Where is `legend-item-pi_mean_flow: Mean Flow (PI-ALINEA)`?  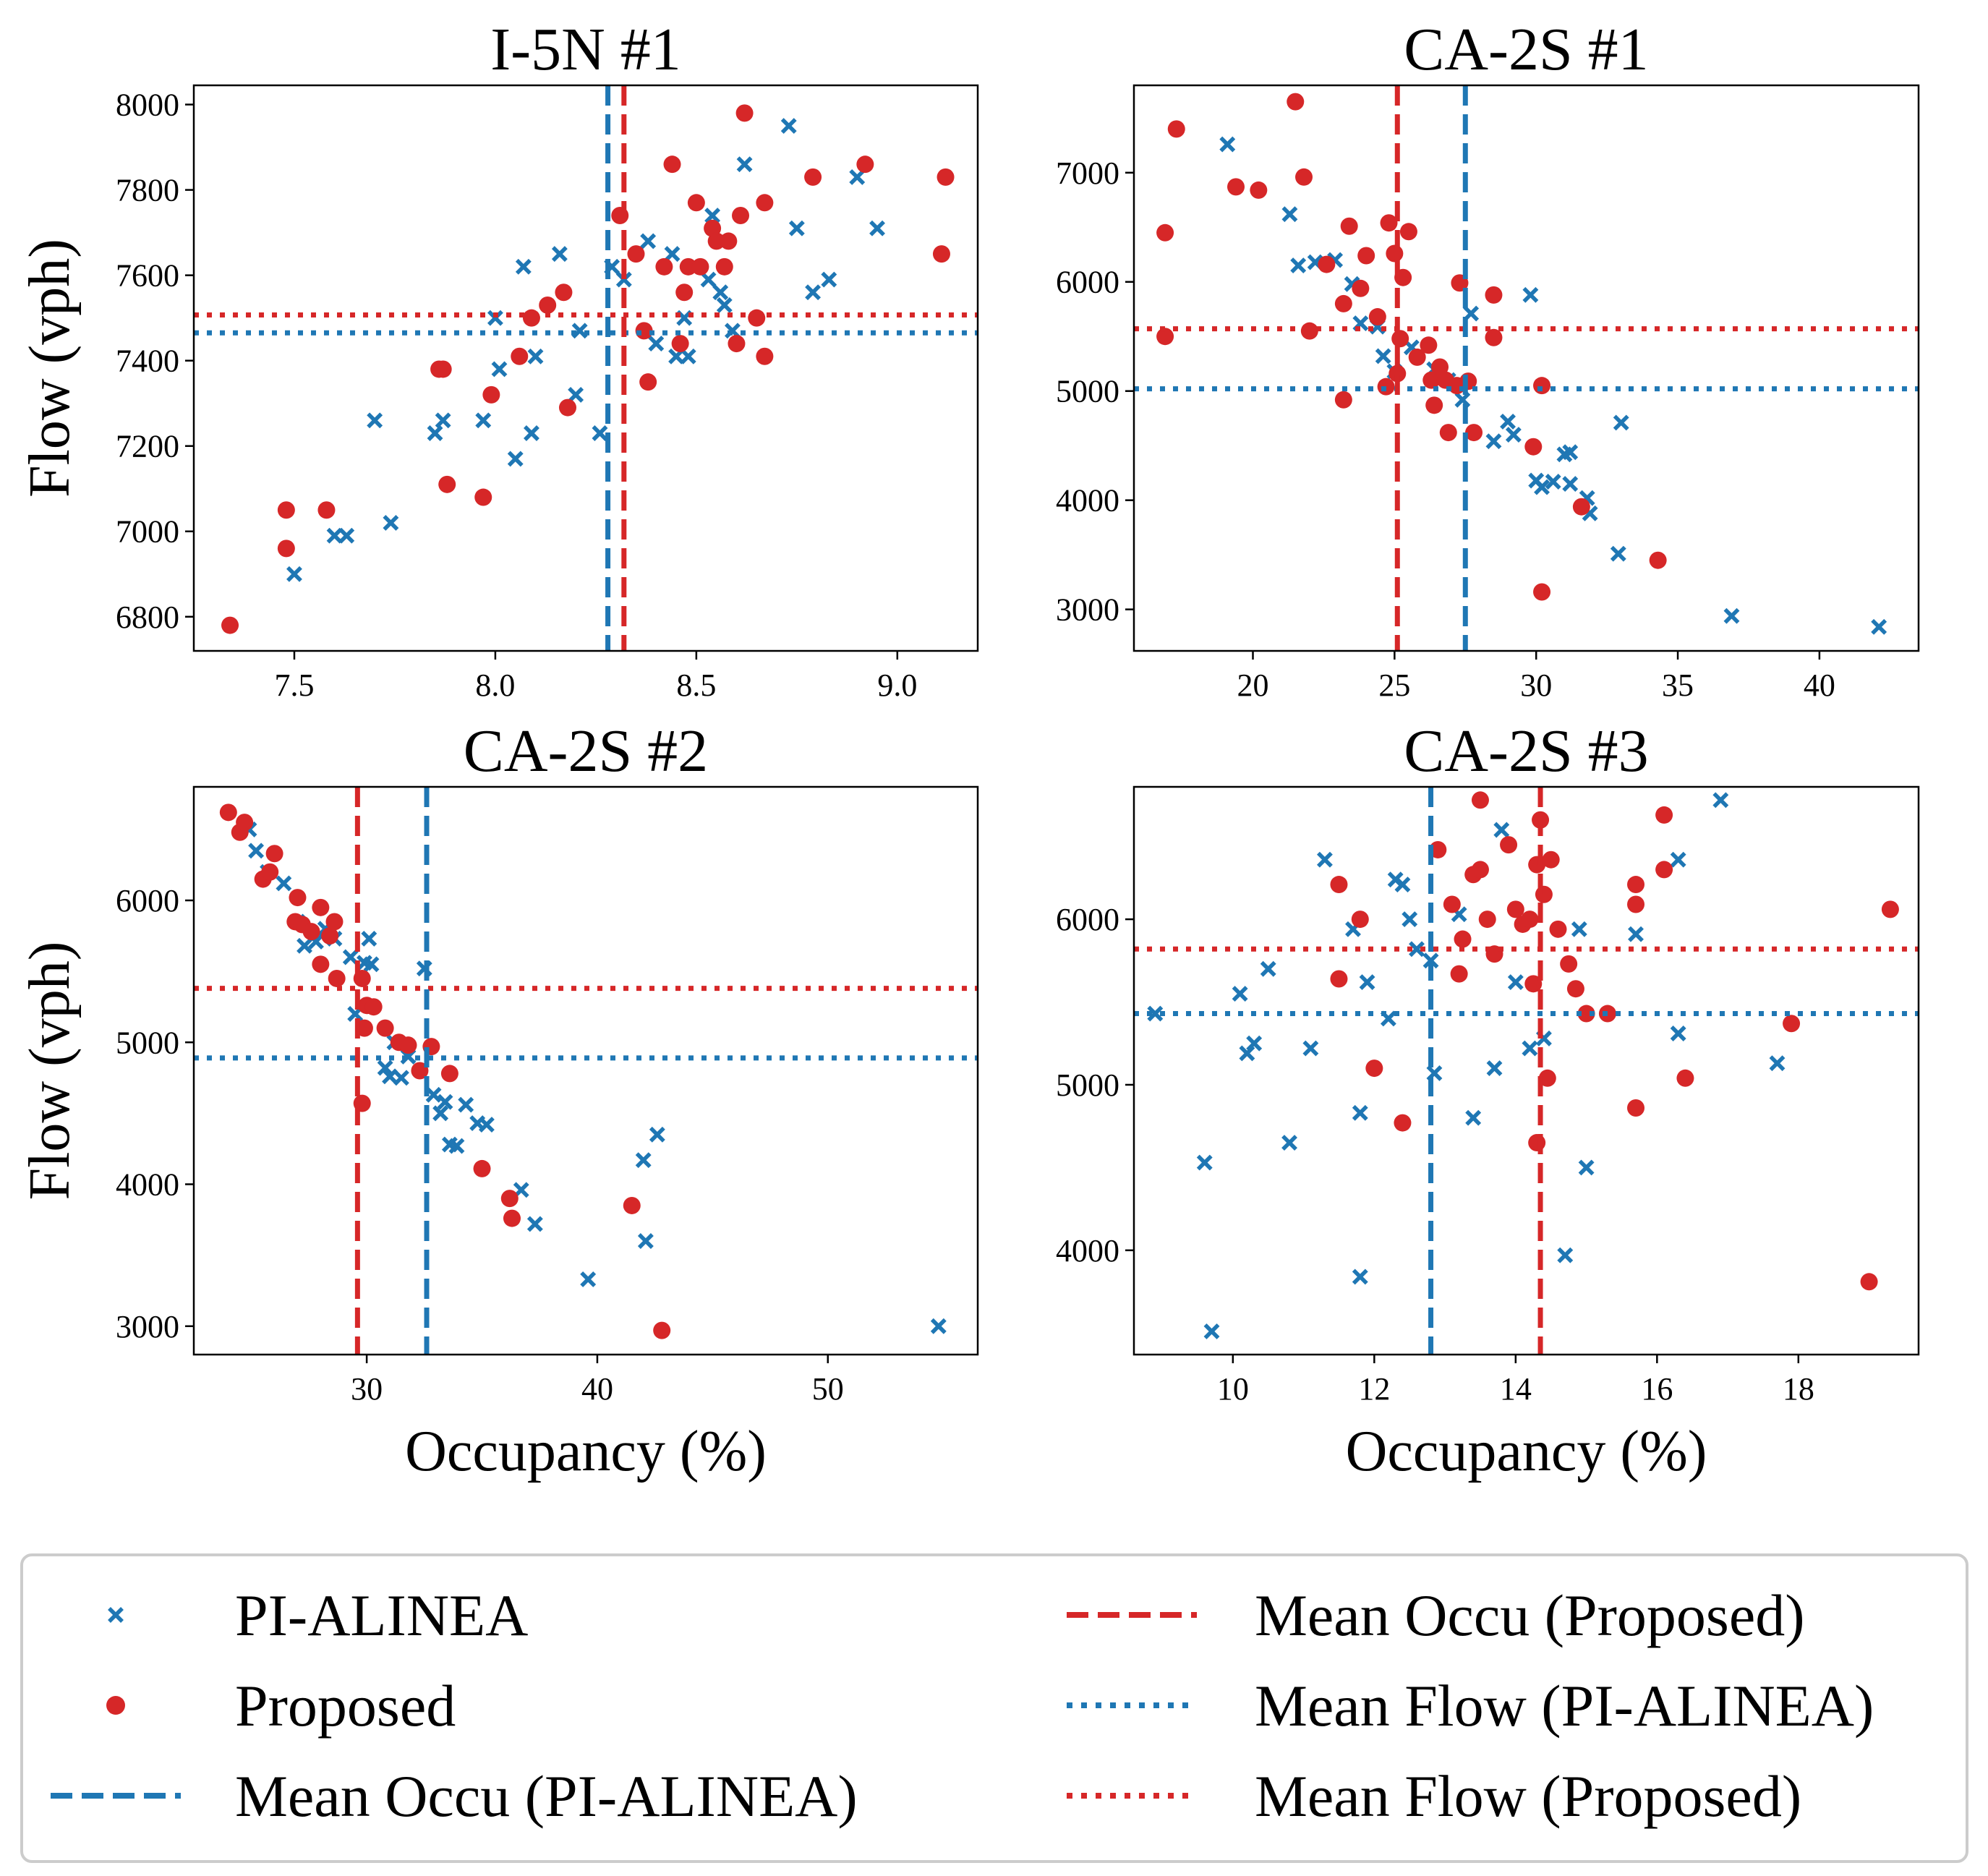 legend-item-pi_mean_flow: Mean Flow (PI-ALINEA) is located at coordinates (1470, 1706).